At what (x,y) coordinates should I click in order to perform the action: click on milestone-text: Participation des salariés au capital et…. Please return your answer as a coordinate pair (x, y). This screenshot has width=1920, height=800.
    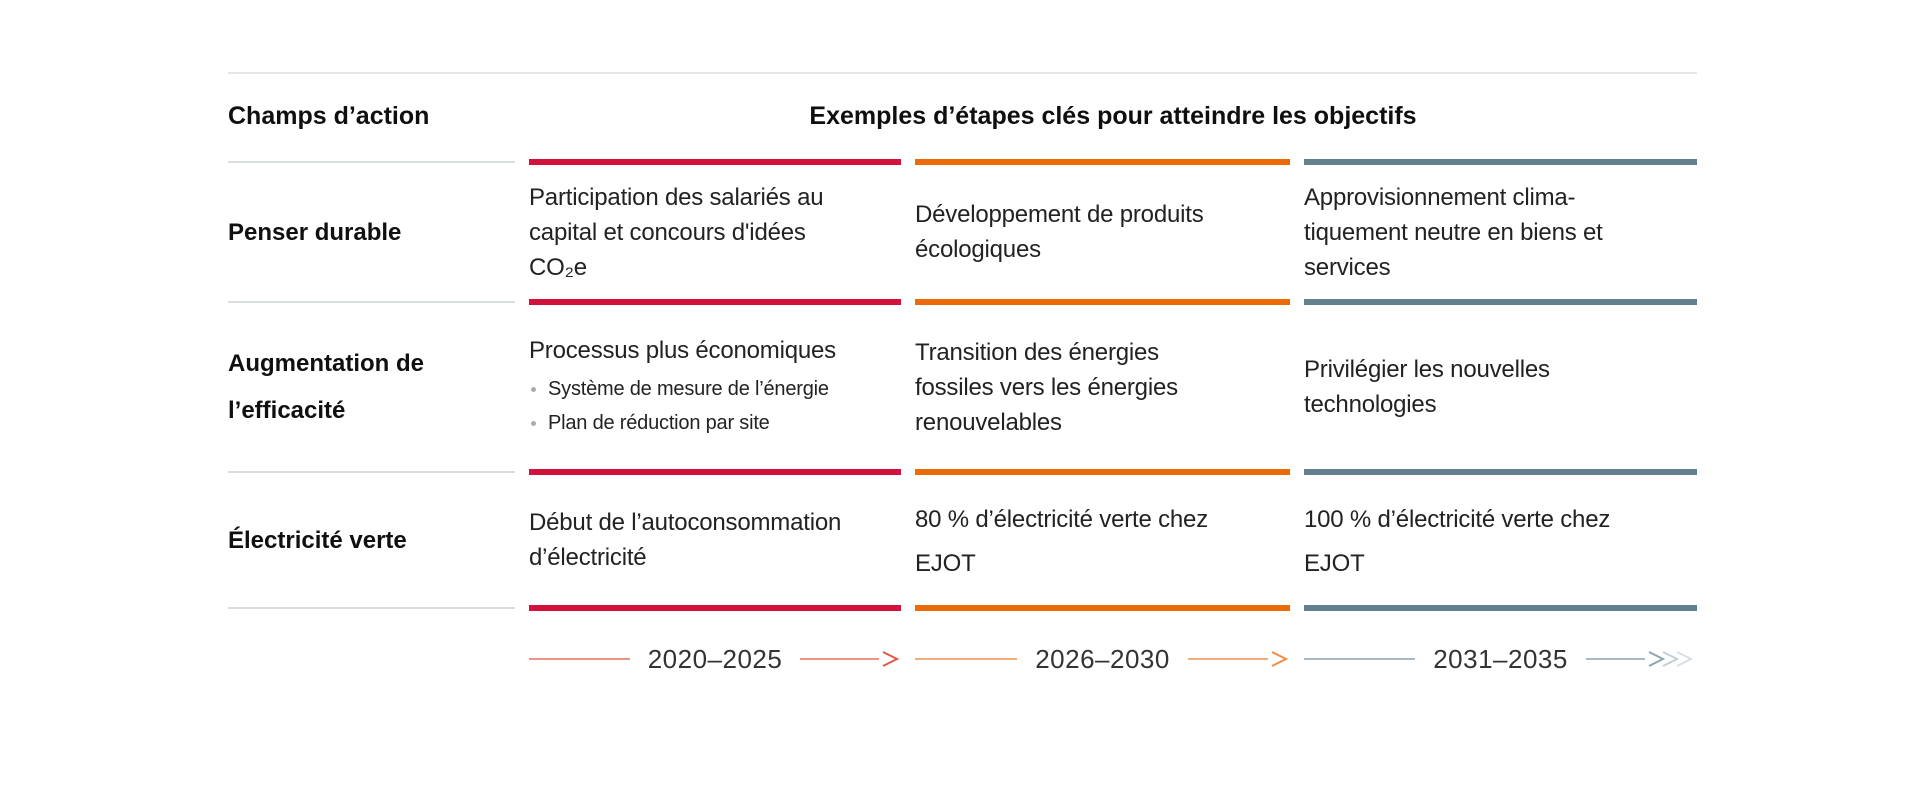
    Looking at the image, I should click on (676, 232).